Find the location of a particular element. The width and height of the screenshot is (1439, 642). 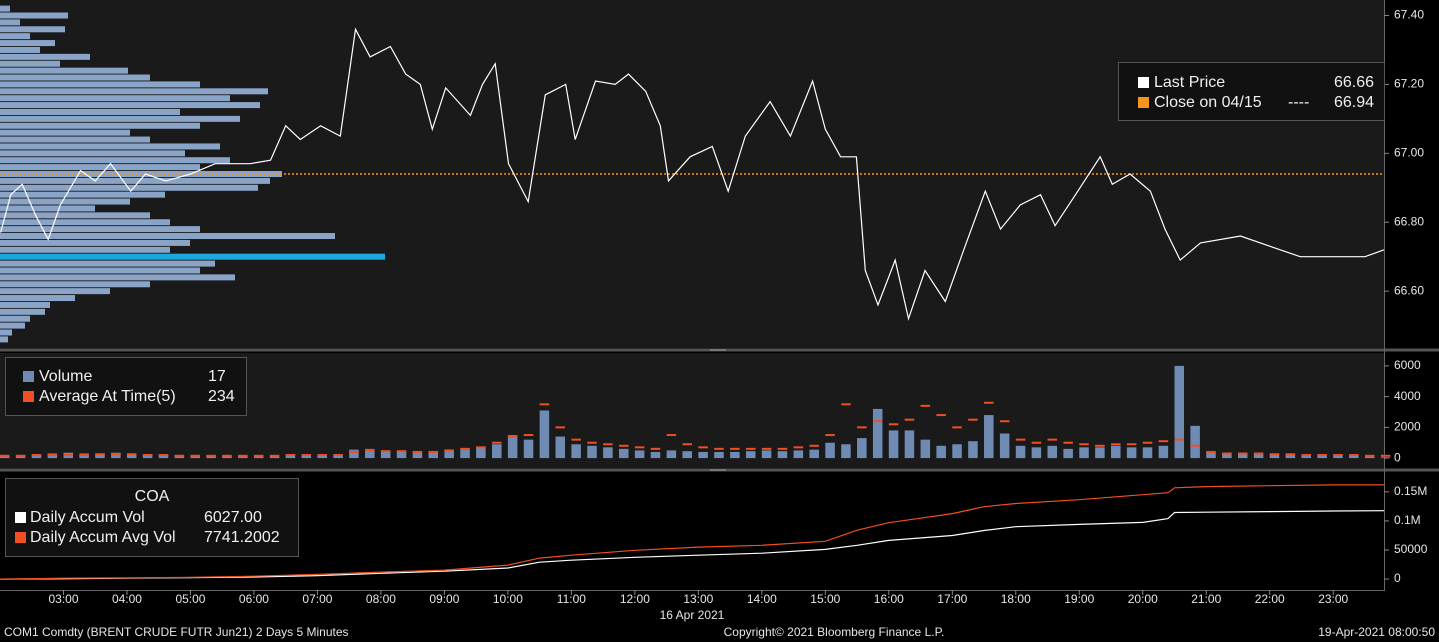

date-label: 16 Apr 2021 is located at coordinates (692, 615).